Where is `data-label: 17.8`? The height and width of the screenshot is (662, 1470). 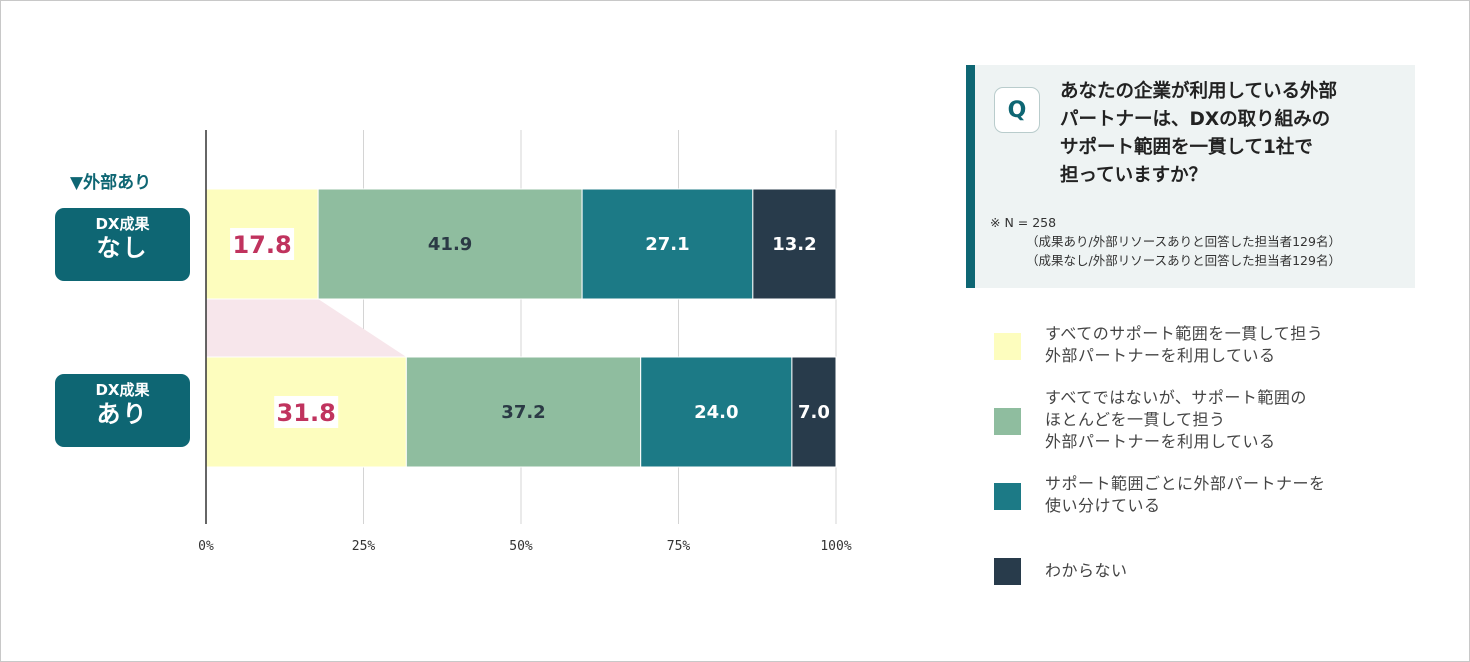 data-label: 17.8 is located at coordinates (261, 245).